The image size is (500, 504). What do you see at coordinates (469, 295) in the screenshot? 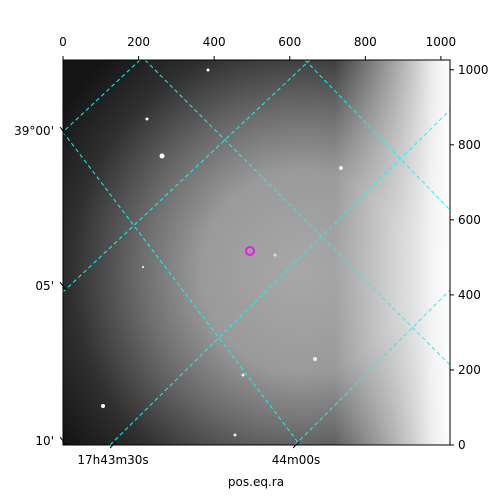
I see `y-tick-label: 400` at bounding box center [469, 295].